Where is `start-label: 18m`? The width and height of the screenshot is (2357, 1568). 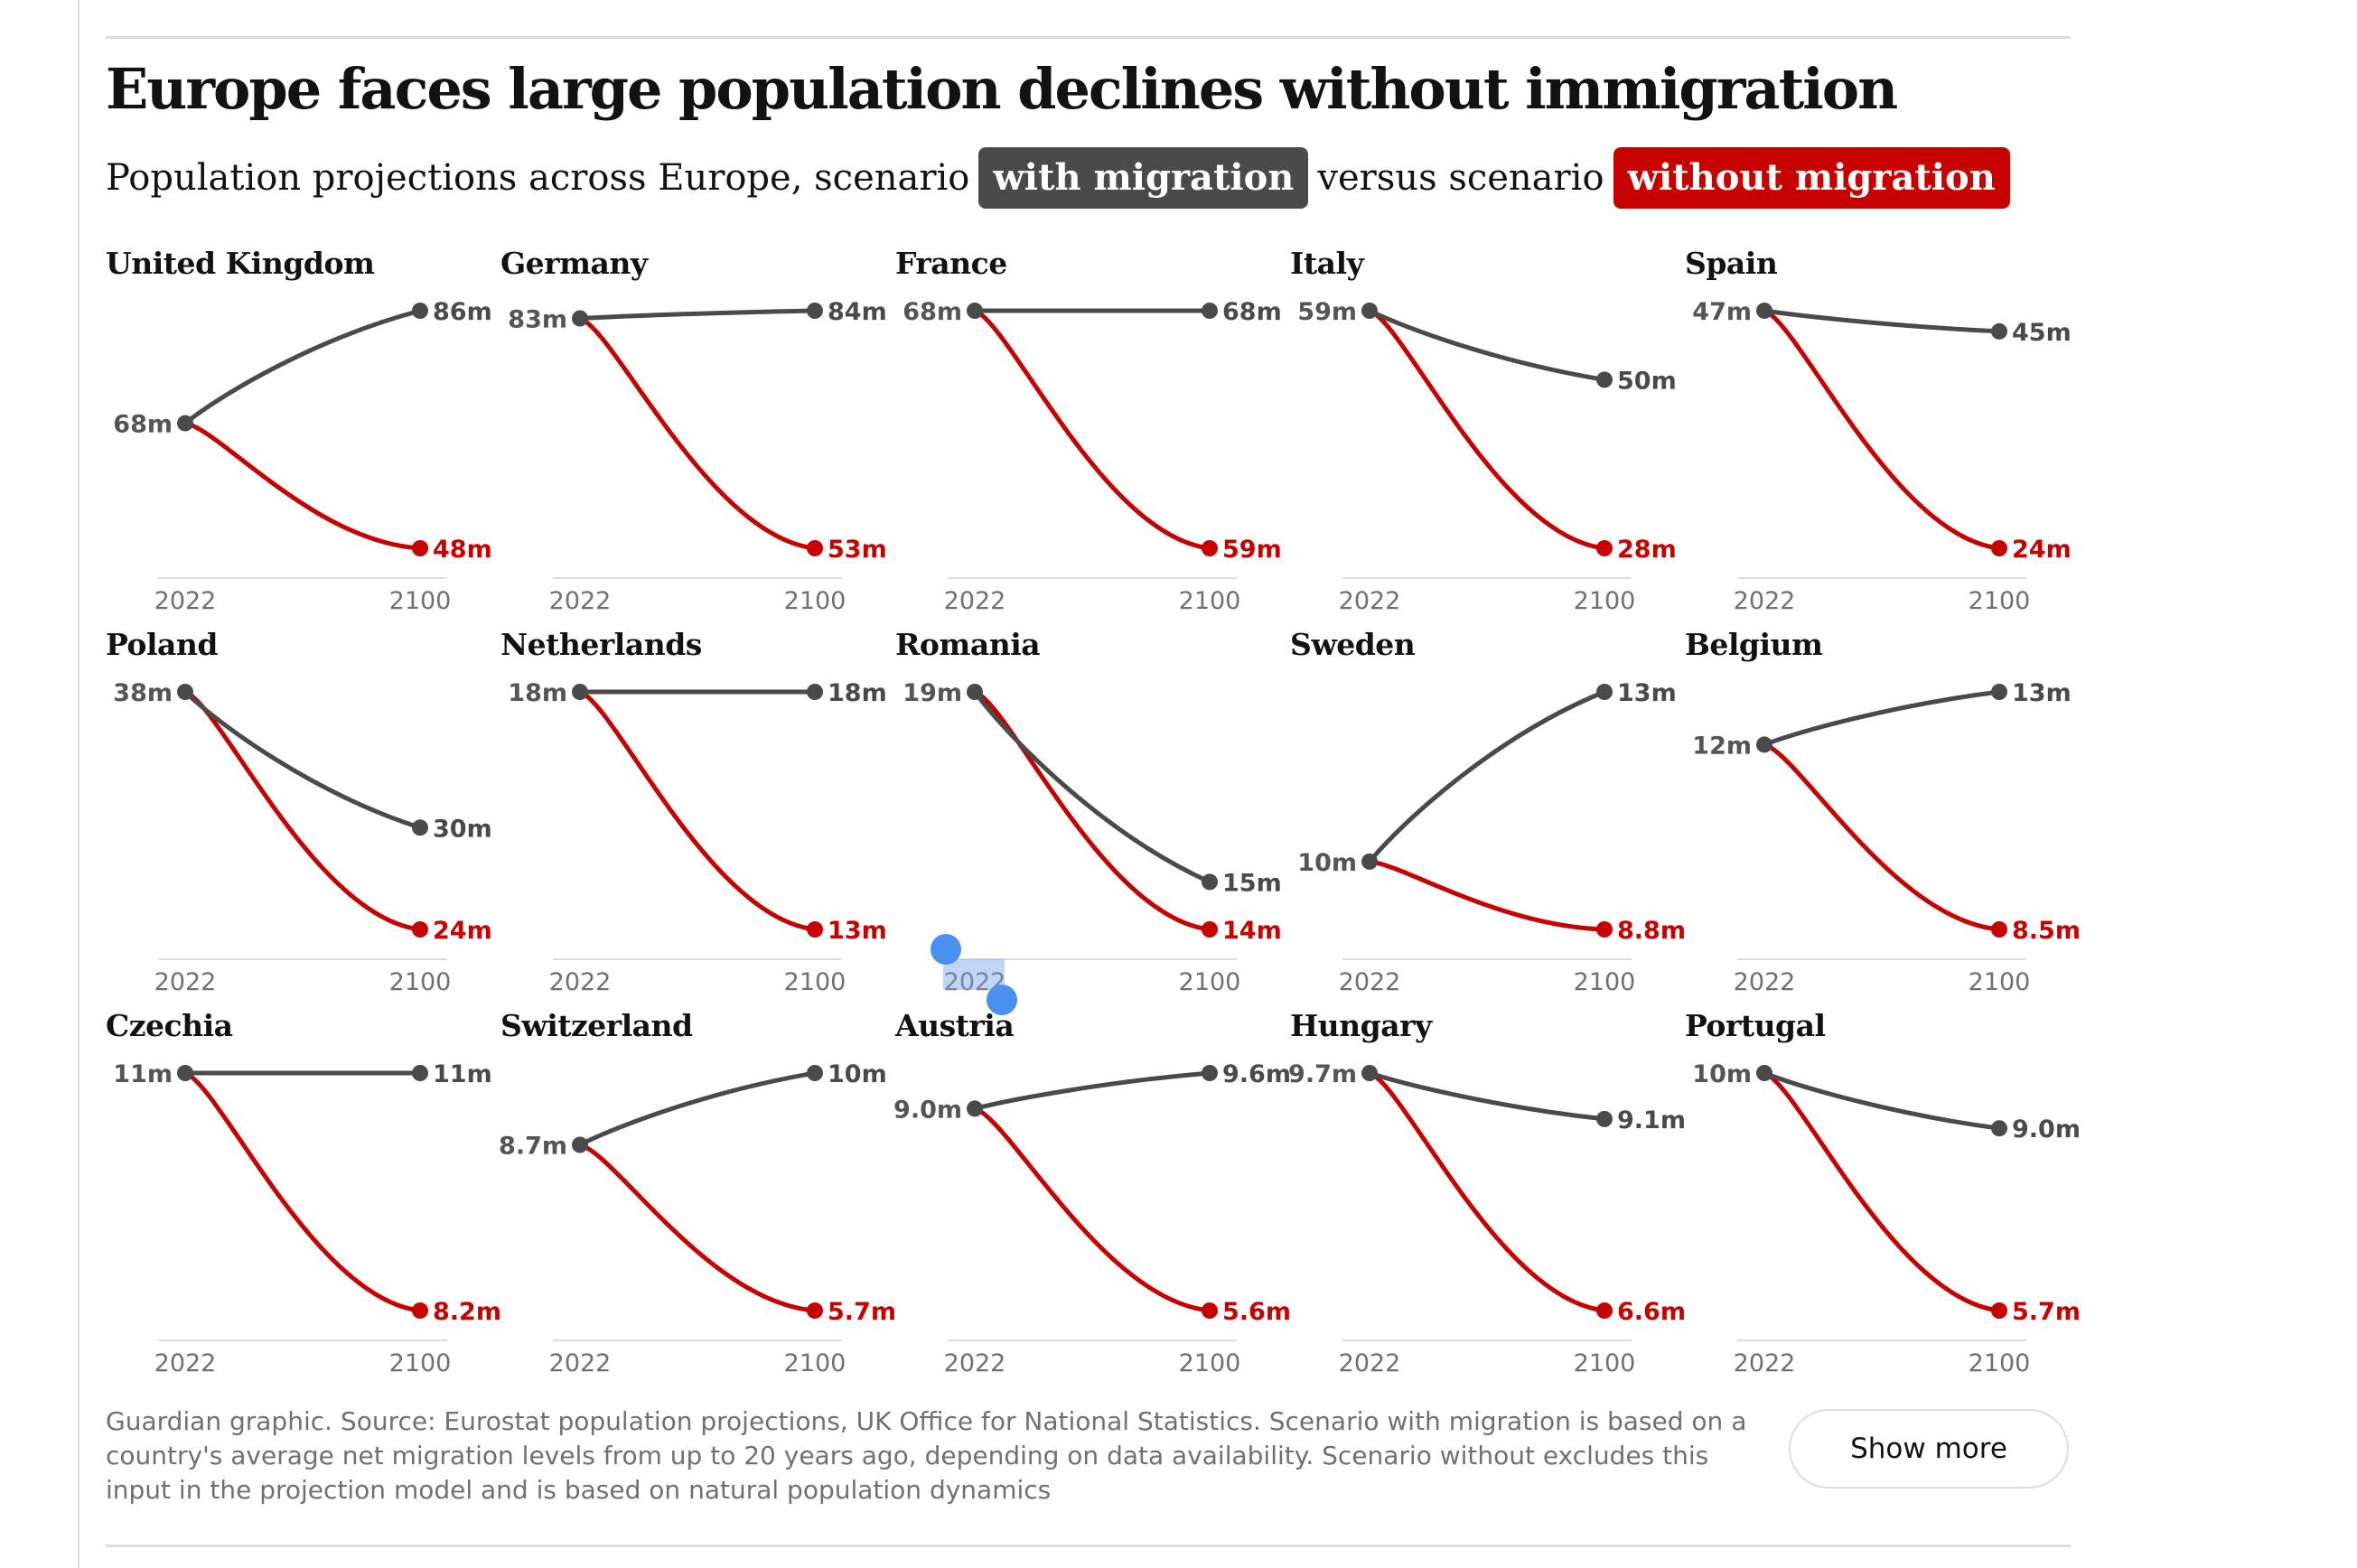
start-label: 18m is located at coordinates (537, 693).